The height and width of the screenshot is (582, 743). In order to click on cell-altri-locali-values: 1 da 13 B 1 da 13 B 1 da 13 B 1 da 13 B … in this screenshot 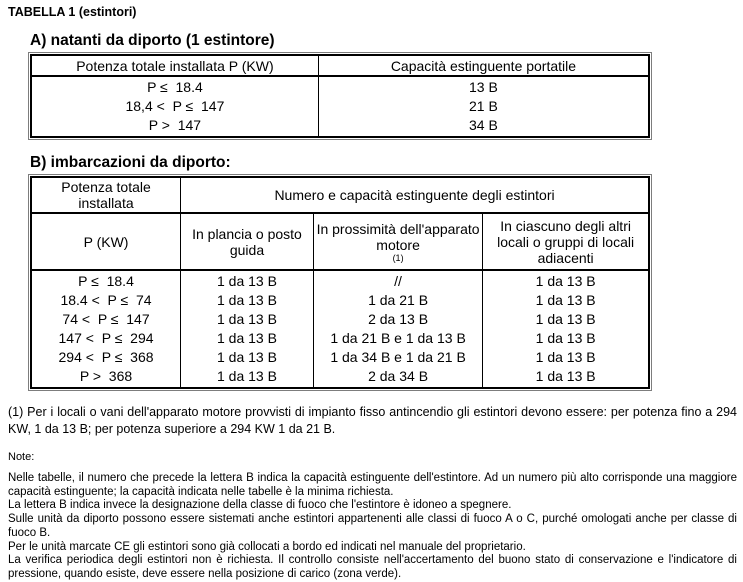, I will do `click(566, 329)`.